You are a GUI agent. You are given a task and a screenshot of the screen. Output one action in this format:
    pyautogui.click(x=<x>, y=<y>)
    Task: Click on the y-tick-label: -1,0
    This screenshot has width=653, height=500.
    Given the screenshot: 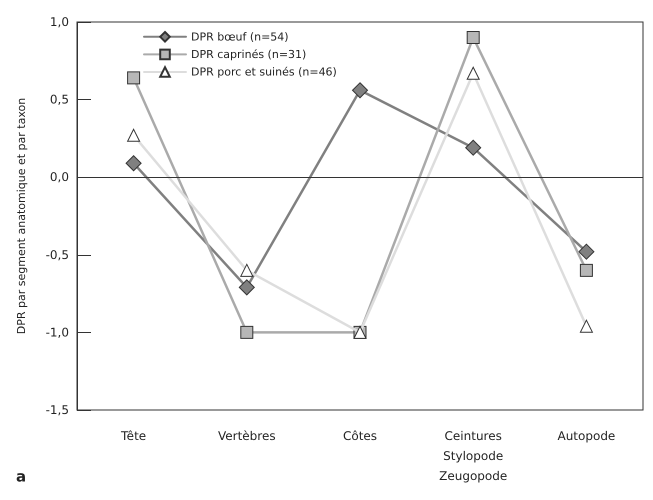 What is the action you would take?
    pyautogui.click(x=57, y=332)
    